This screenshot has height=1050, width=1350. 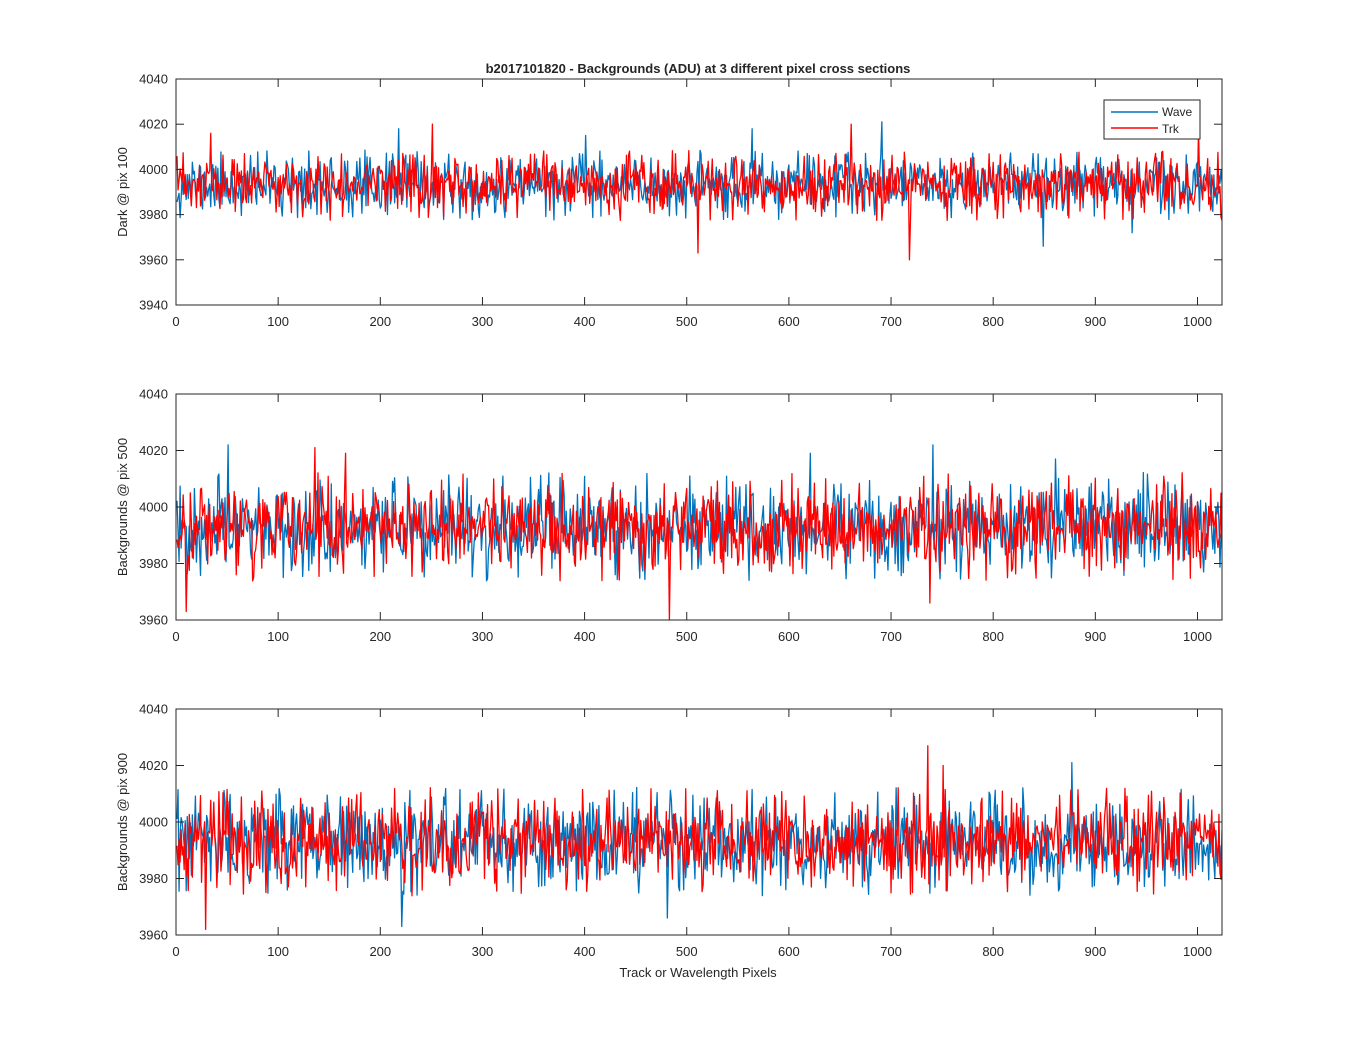 I want to click on y-tick-label: 3940, so click(x=153, y=305).